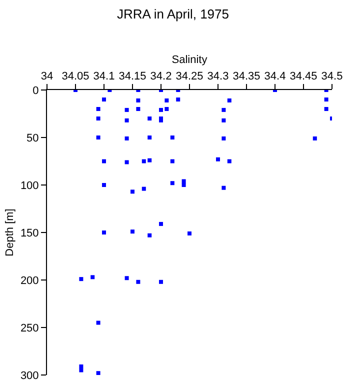 The width and height of the screenshot is (346, 384). I want to click on x-axis-title: Salinity, so click(190, 60).